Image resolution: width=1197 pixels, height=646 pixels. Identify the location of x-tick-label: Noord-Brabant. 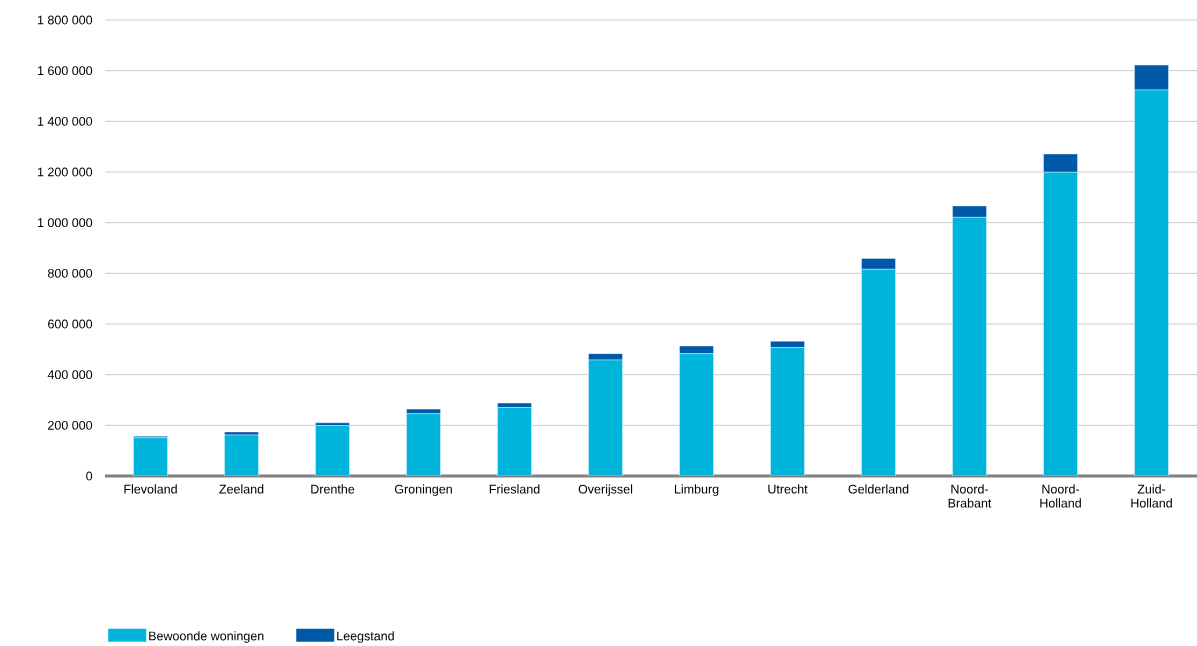
(970, 496).